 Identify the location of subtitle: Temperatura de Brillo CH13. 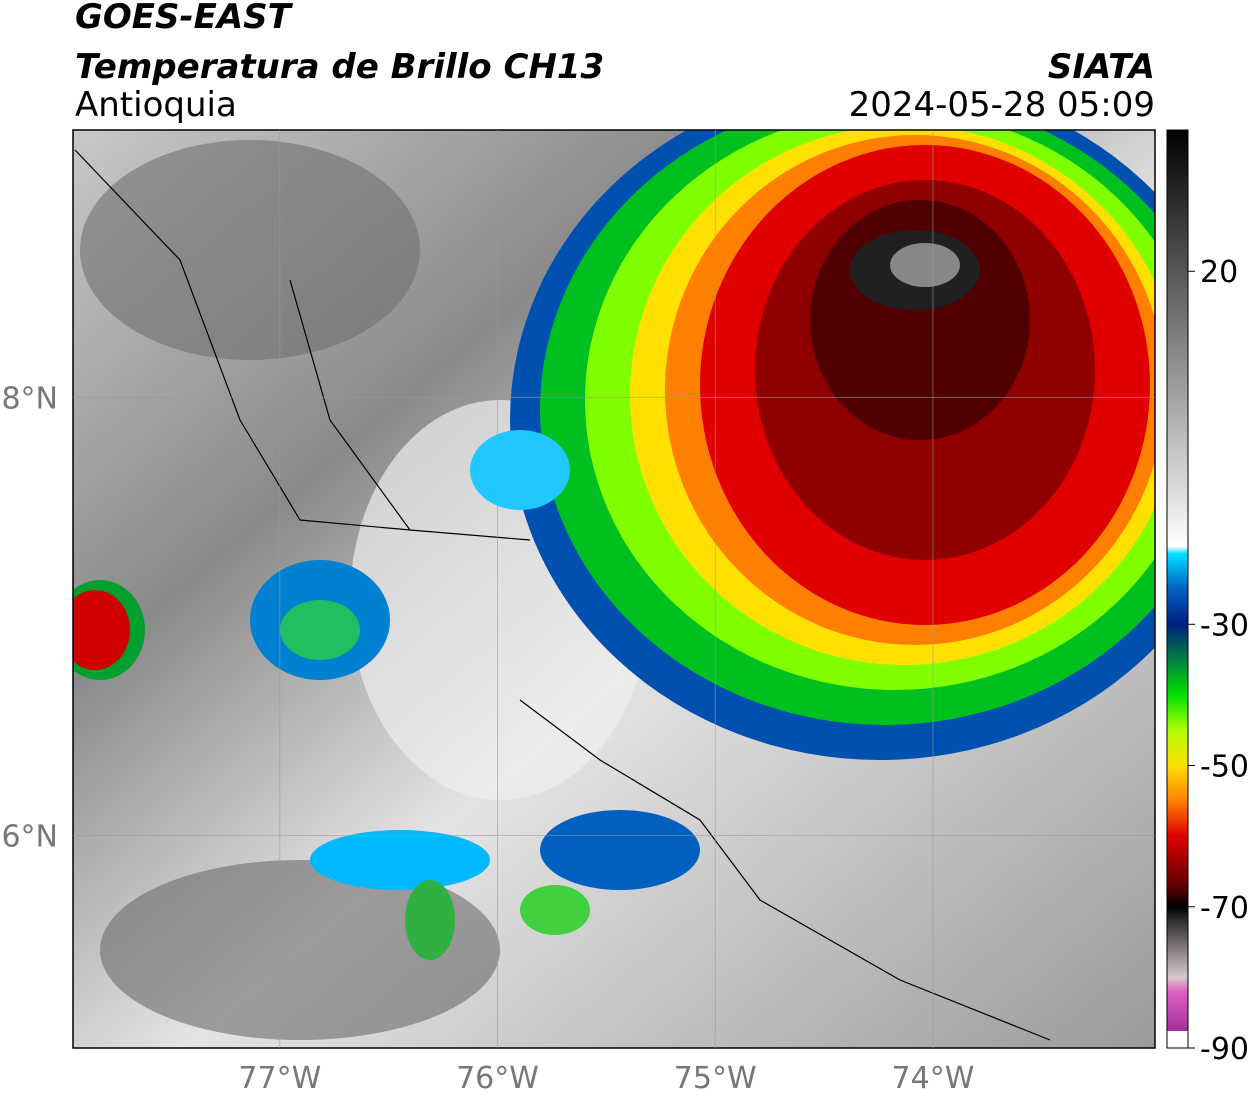
(339, 67).